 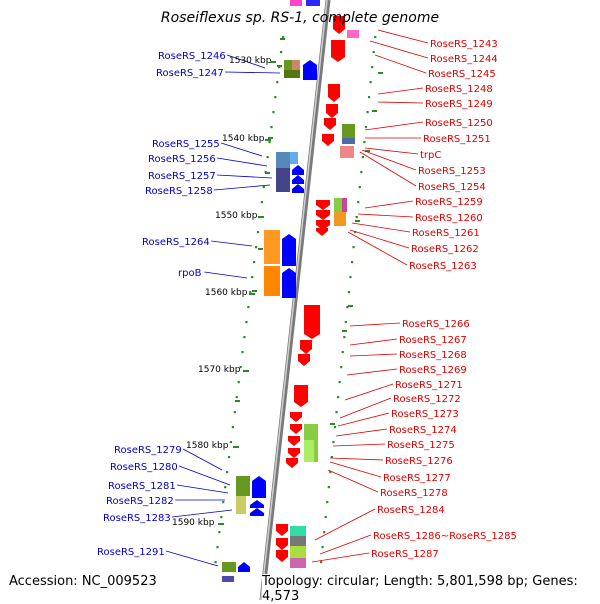 What do you see at coordinates (193, 523) in the screenshot?
I see `kbp-label: 1590 kbp` at bounding box center [193, 523].